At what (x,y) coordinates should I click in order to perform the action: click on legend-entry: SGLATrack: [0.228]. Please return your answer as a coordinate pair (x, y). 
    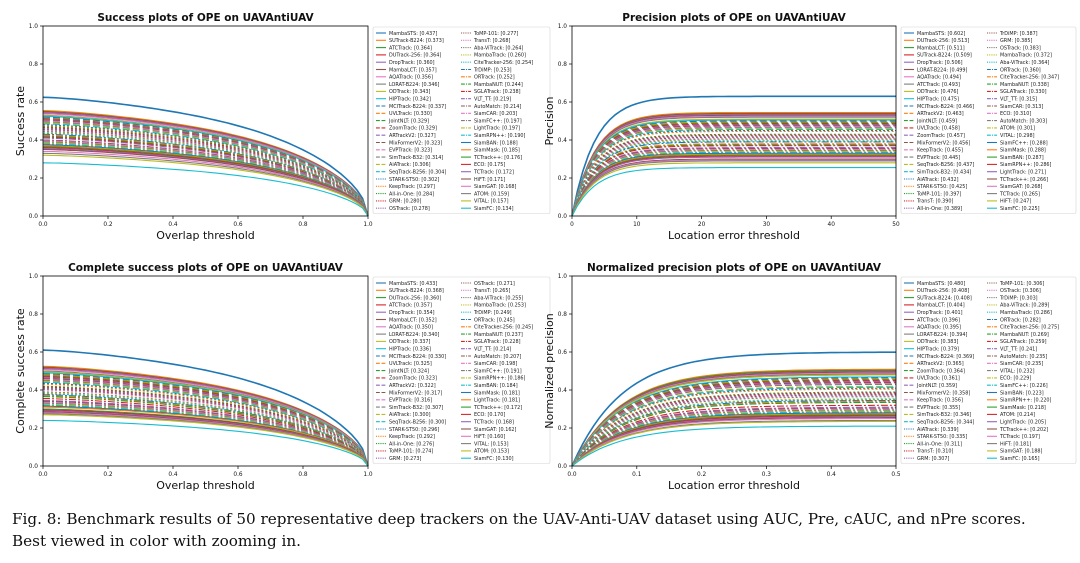
    Looking at the image, I should click on (497, 342).